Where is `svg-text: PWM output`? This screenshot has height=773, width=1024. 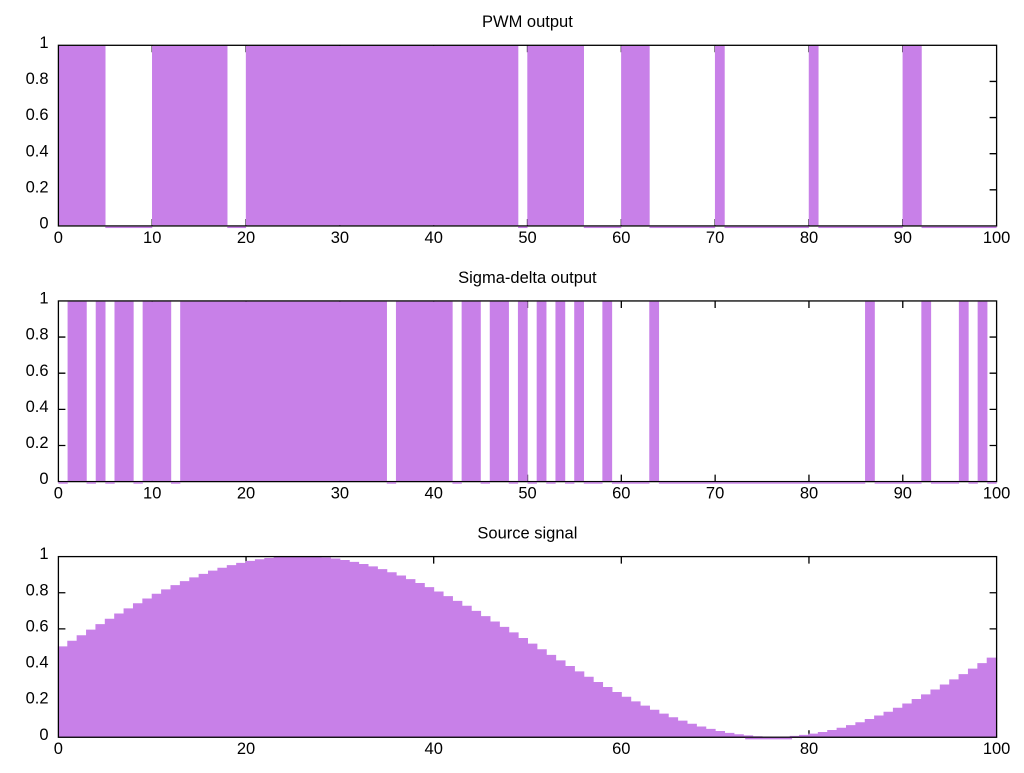 svg-text: PWM output is located at coordinates (527, 22).